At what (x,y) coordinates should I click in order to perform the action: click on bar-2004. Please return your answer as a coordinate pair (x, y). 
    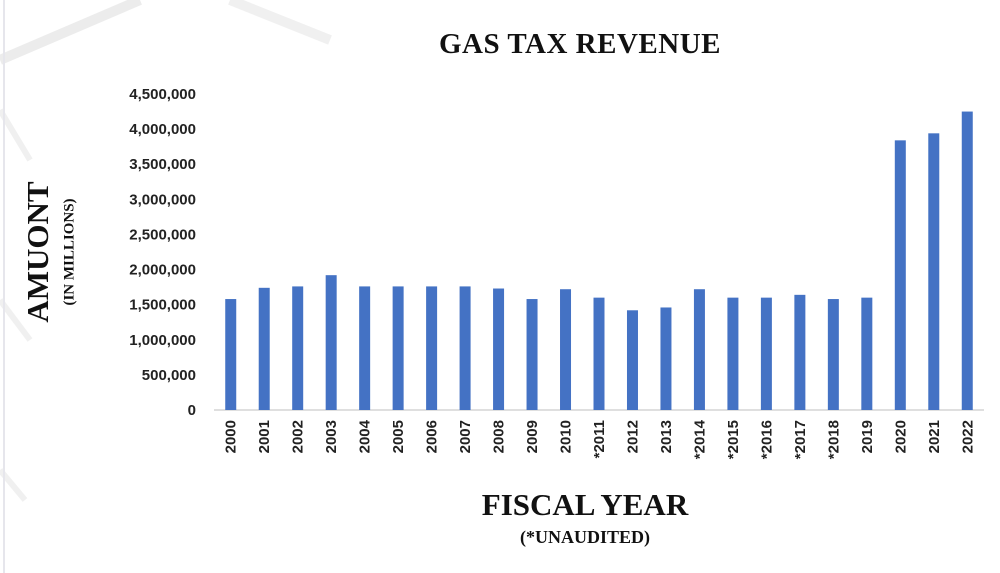
    Looking at the image, I should click on (365, 348).